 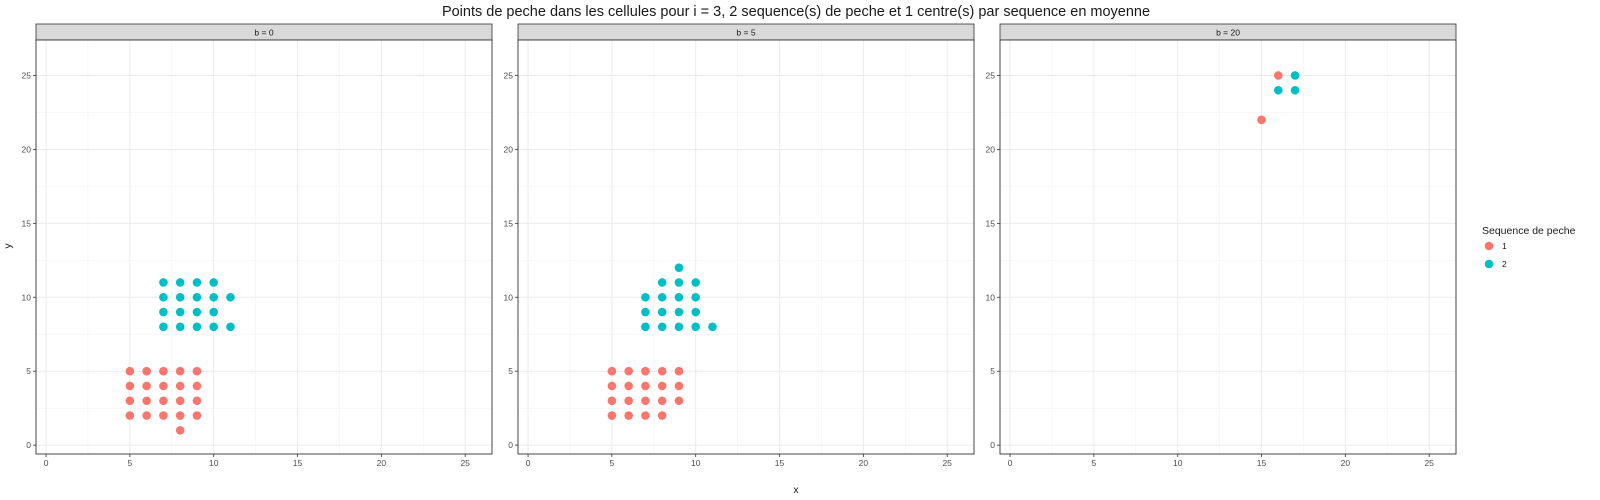 I want to click on panel-strip-label: b = 0, so click(x=263, y=33).